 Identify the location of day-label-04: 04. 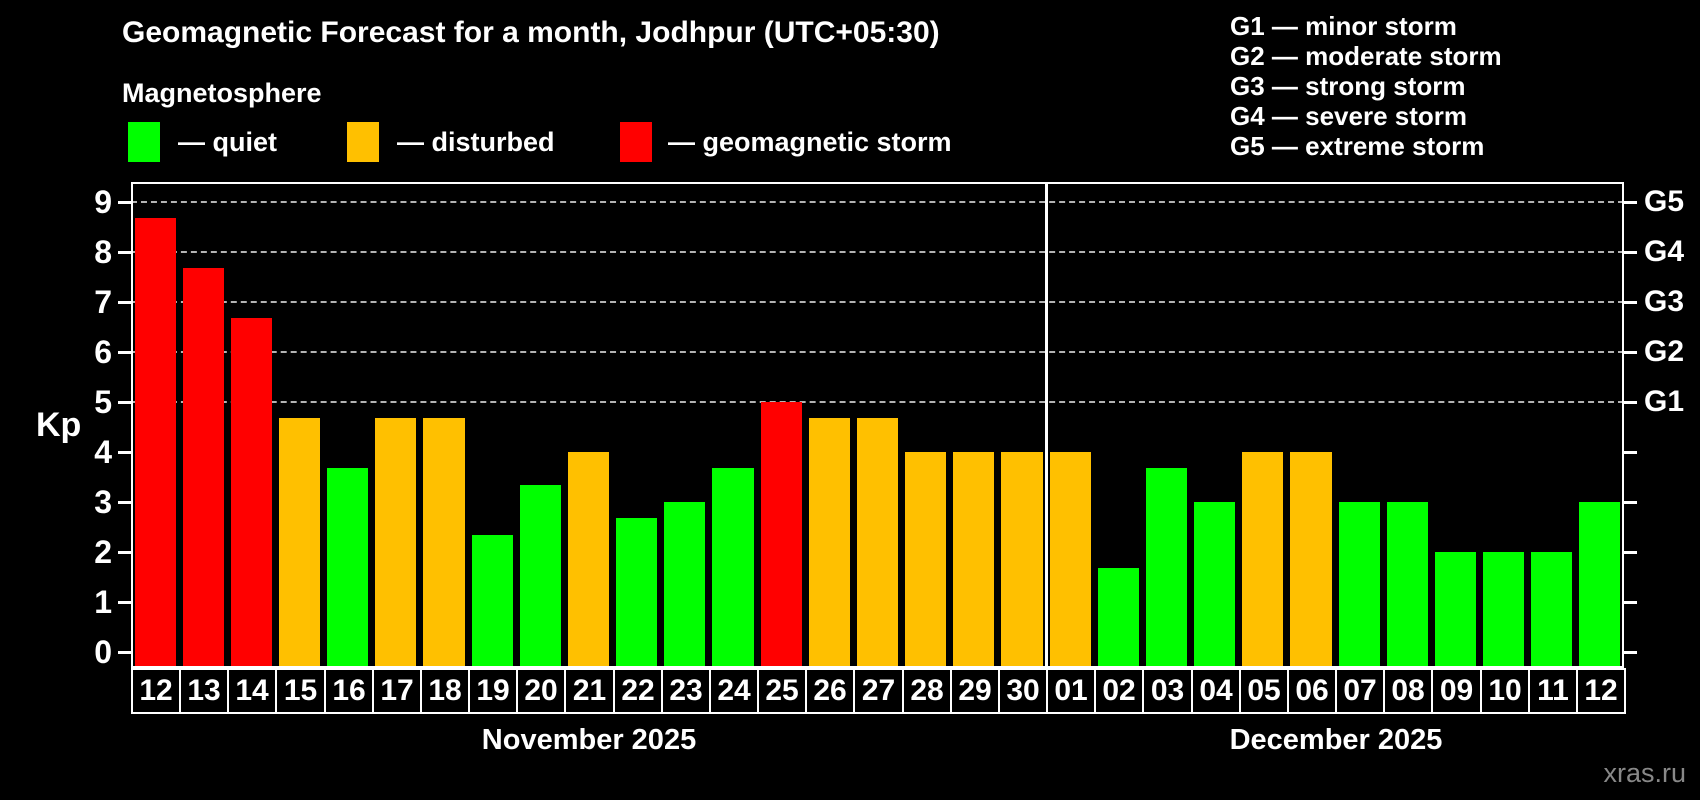
(1216, 691).